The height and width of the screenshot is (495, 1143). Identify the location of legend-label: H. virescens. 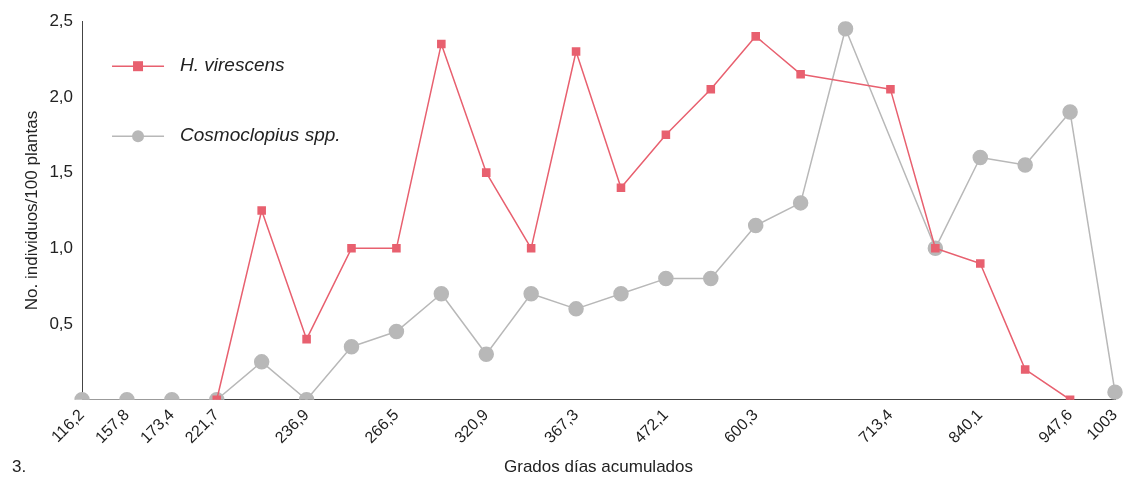
(233, 65).